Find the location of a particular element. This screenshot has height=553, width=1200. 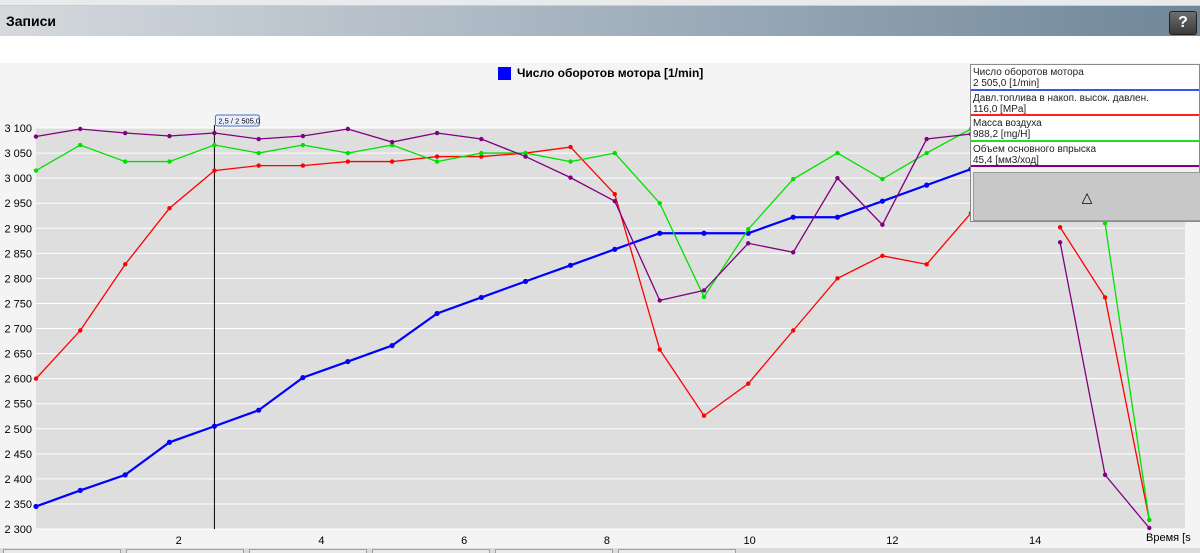

signal-item-air-mass: Масса воздуха 988,2 [mg/H] is located at coordinates (1085, 129).